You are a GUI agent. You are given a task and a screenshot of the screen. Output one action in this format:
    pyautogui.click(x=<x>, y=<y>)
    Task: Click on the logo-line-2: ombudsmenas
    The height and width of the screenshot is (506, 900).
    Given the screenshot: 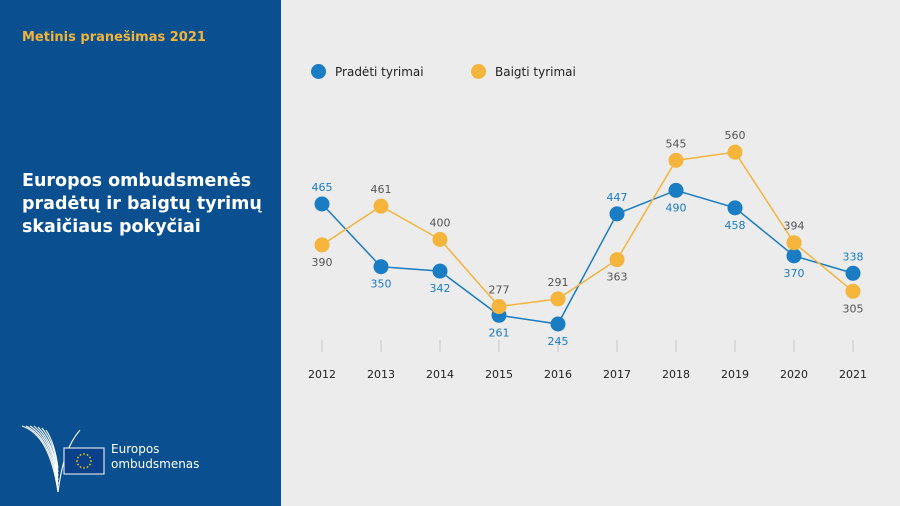 What is the action you would take?
    pyautogui.click(x=155, y=464)
    